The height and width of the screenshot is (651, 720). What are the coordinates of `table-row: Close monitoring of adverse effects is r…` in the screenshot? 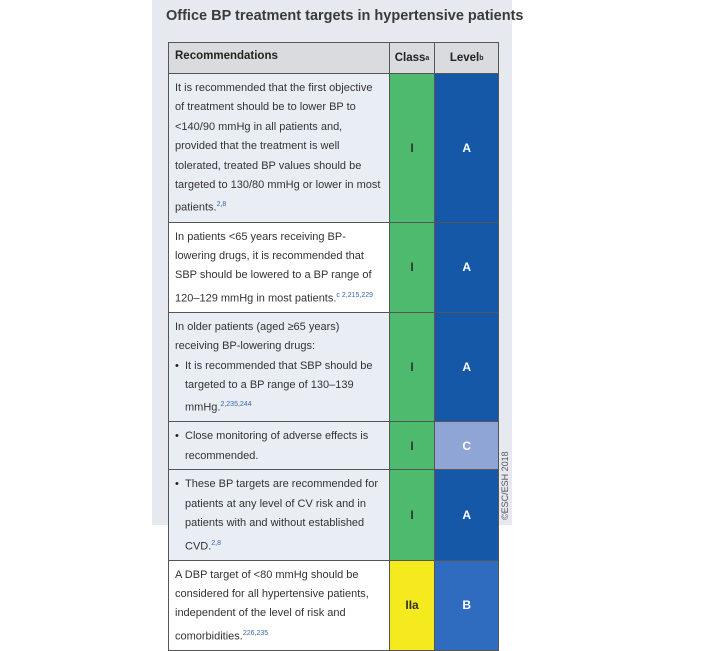 It's located at (333, 445).